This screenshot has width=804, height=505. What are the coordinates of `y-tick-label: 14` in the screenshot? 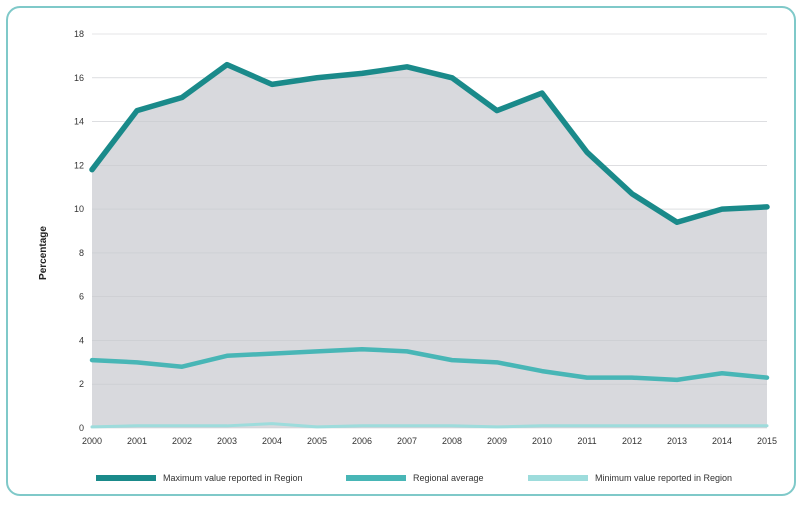 It's located at (79, 122).